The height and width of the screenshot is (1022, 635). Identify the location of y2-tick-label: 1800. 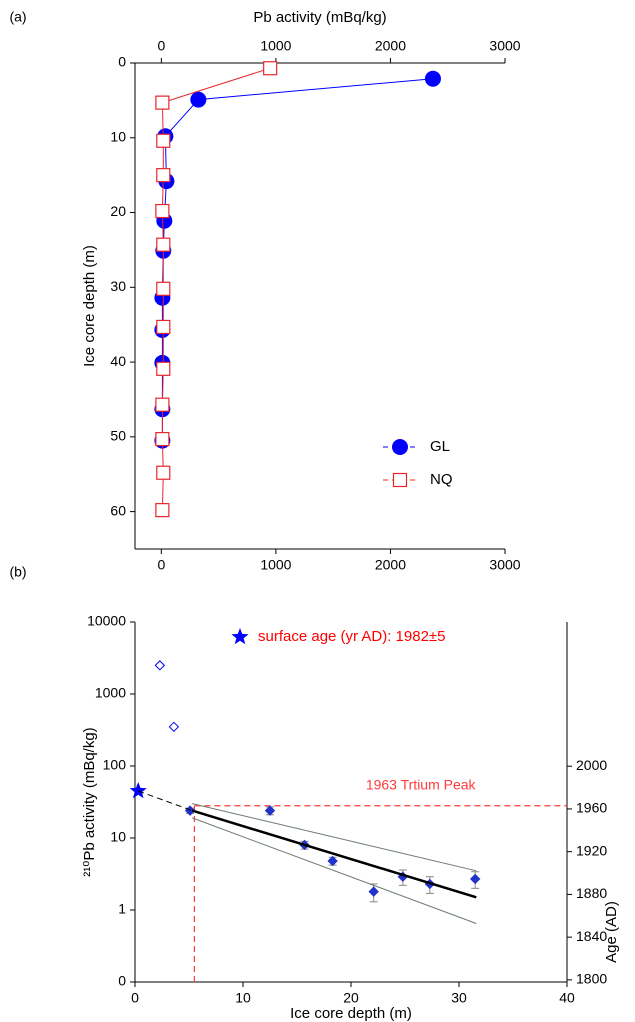
(591, 979).